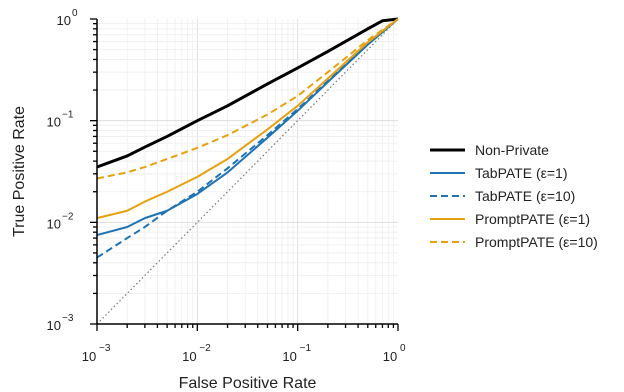 This screenshot has height=392, width=624. Describe the element at coordinates (64, 20) in the screenshot. I see `y-tick-label-3: 10` at that location.